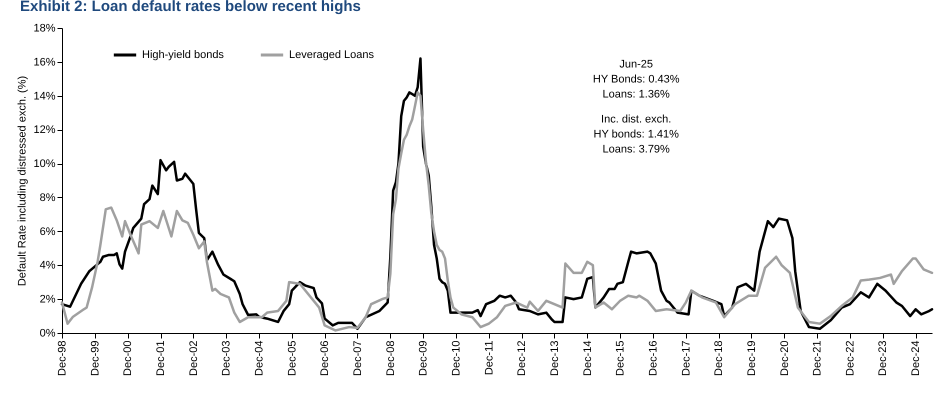 This screenshot has width=947, height=402. What do you see at coordinates (95, 358) in the screenshot?
I see `x-tick-label: Dec-99` at bounding box center [95, 358].